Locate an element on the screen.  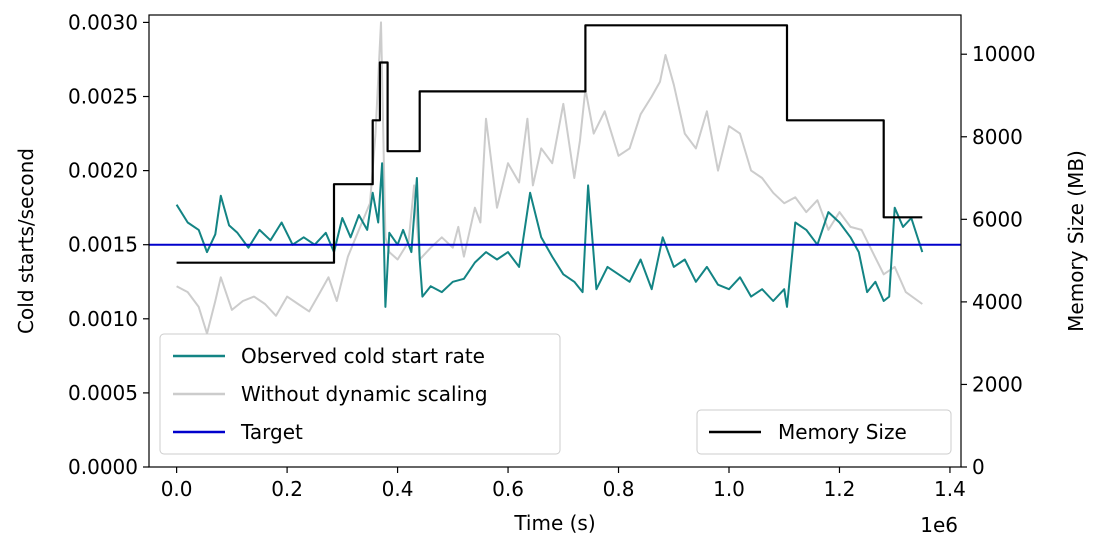
legend-label-without-scaling: Without dynamic scaling is located at coordinates (364, 394).